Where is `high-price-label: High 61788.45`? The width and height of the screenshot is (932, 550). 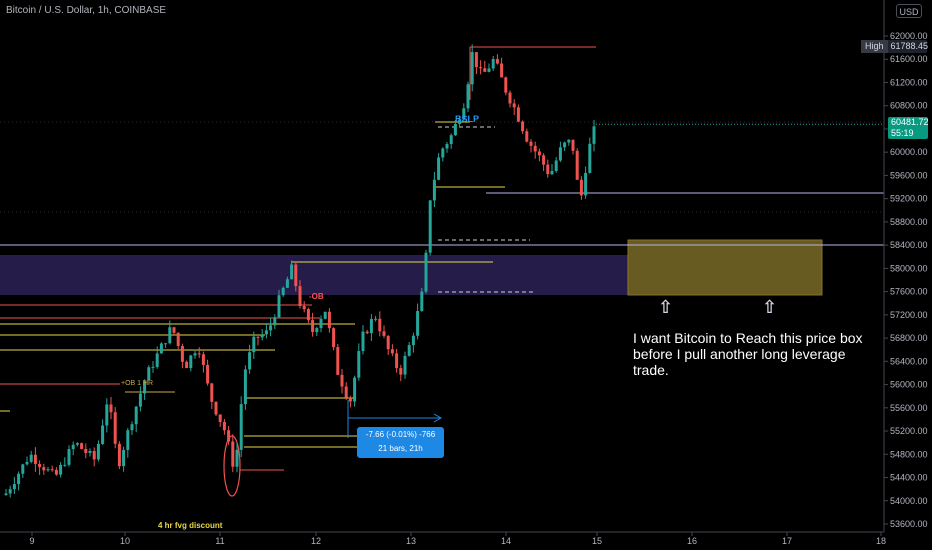
high-price-label: High 61788.45 is located at coordinates (894, 46).